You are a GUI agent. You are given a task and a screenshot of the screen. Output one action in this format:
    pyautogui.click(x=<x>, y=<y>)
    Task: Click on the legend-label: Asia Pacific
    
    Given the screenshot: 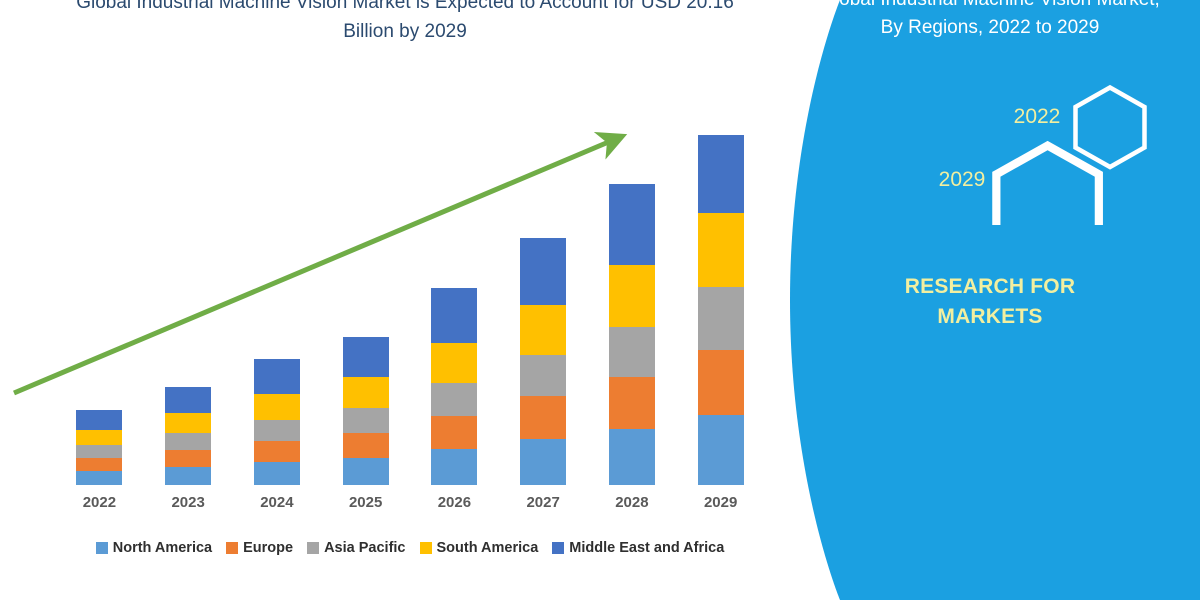 What is the action you would take?
    pyautogui.click(x=365, y=548)
    